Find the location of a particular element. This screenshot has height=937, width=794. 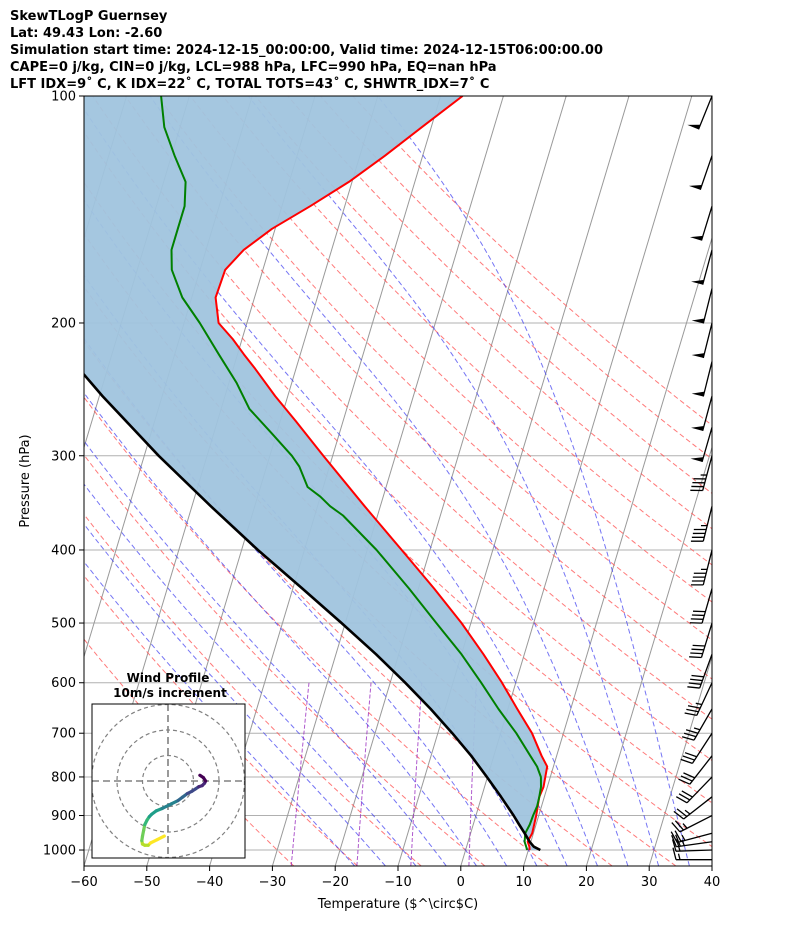

hodograph-title: Wind Profile is located at coordinates (168, 678).